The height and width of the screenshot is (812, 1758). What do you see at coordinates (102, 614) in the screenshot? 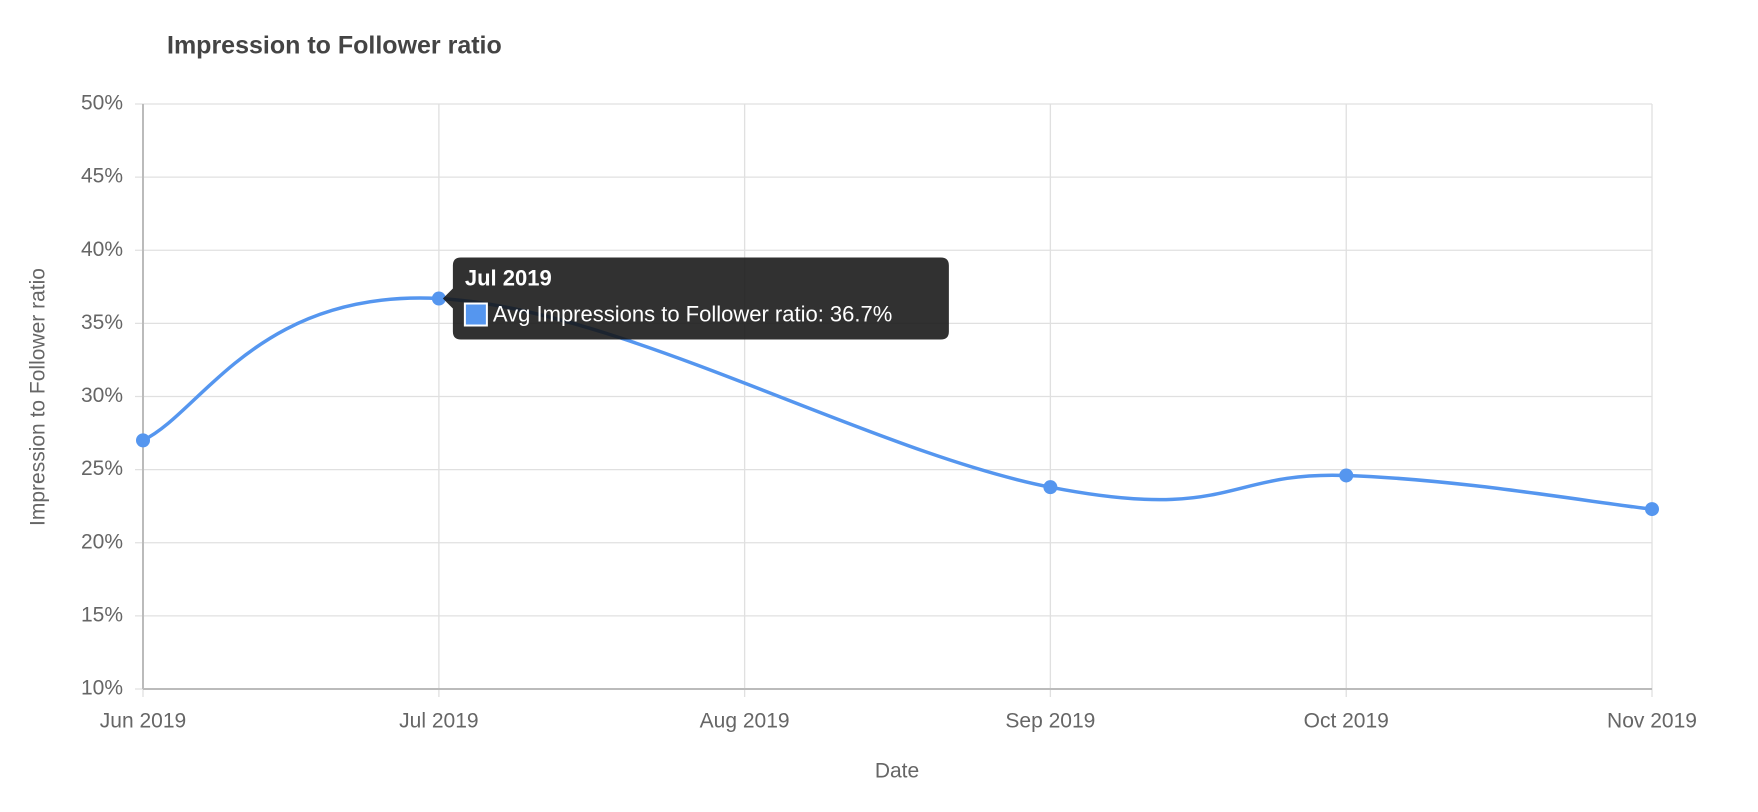
I see `y-tick-label: 15%` at bounding box center [102, 614].